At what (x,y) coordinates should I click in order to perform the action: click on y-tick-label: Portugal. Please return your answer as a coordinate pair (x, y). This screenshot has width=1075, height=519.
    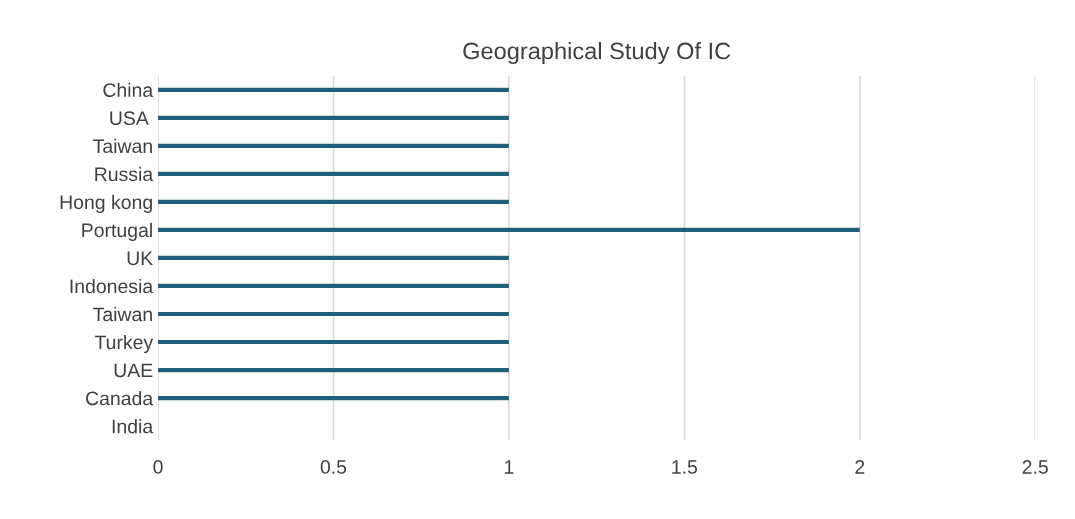
    Looking at the image, I should click on (117, 231).